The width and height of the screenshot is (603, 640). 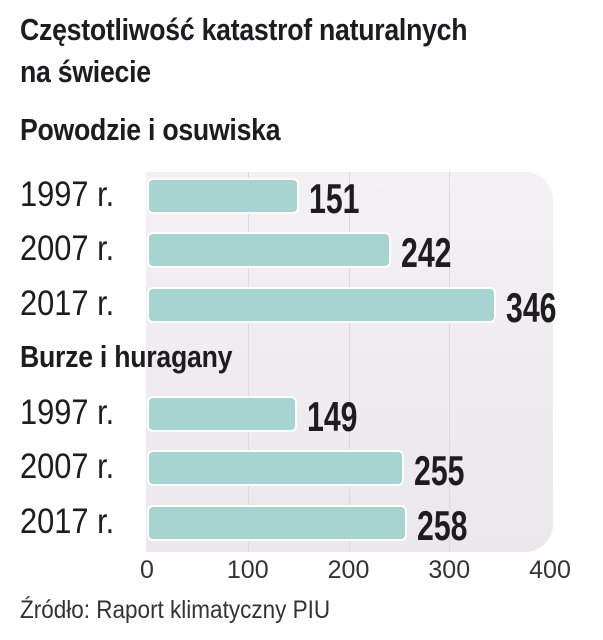 I want to click on chart-title-line-1: Częstotliwość katastrof naturalnych, so click(x=244, y=29).